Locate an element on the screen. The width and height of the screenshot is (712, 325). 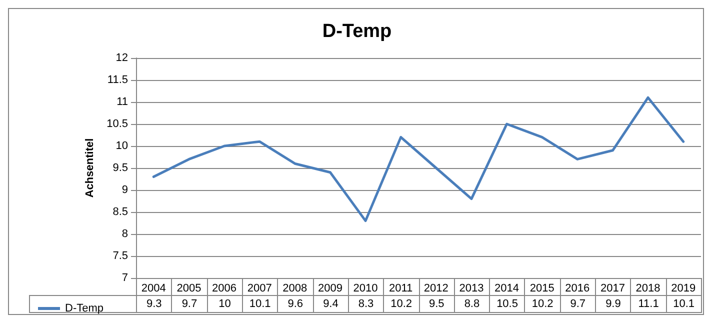
x-tick-label: 2004 is located at coordinates (153, 288).